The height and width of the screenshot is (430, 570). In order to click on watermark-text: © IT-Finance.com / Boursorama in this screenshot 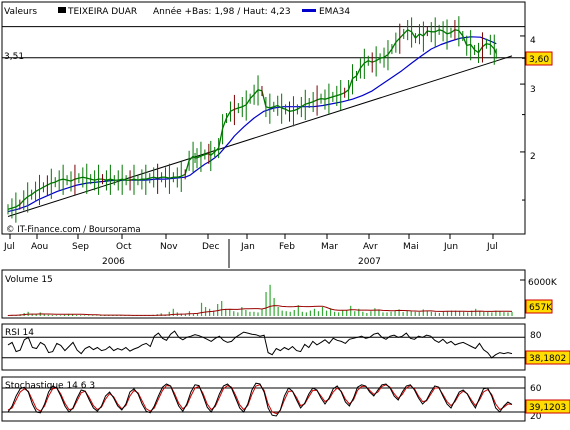, I will do `click(73, 230)`.